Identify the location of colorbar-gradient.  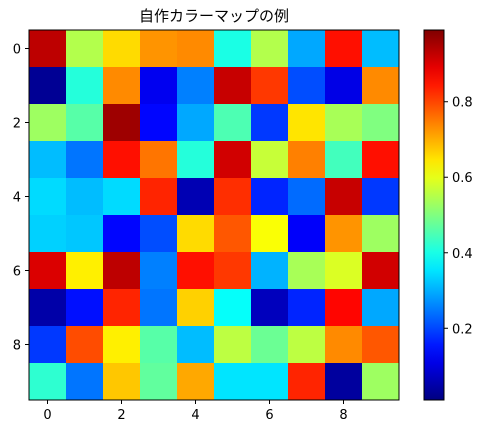
(434, 215).